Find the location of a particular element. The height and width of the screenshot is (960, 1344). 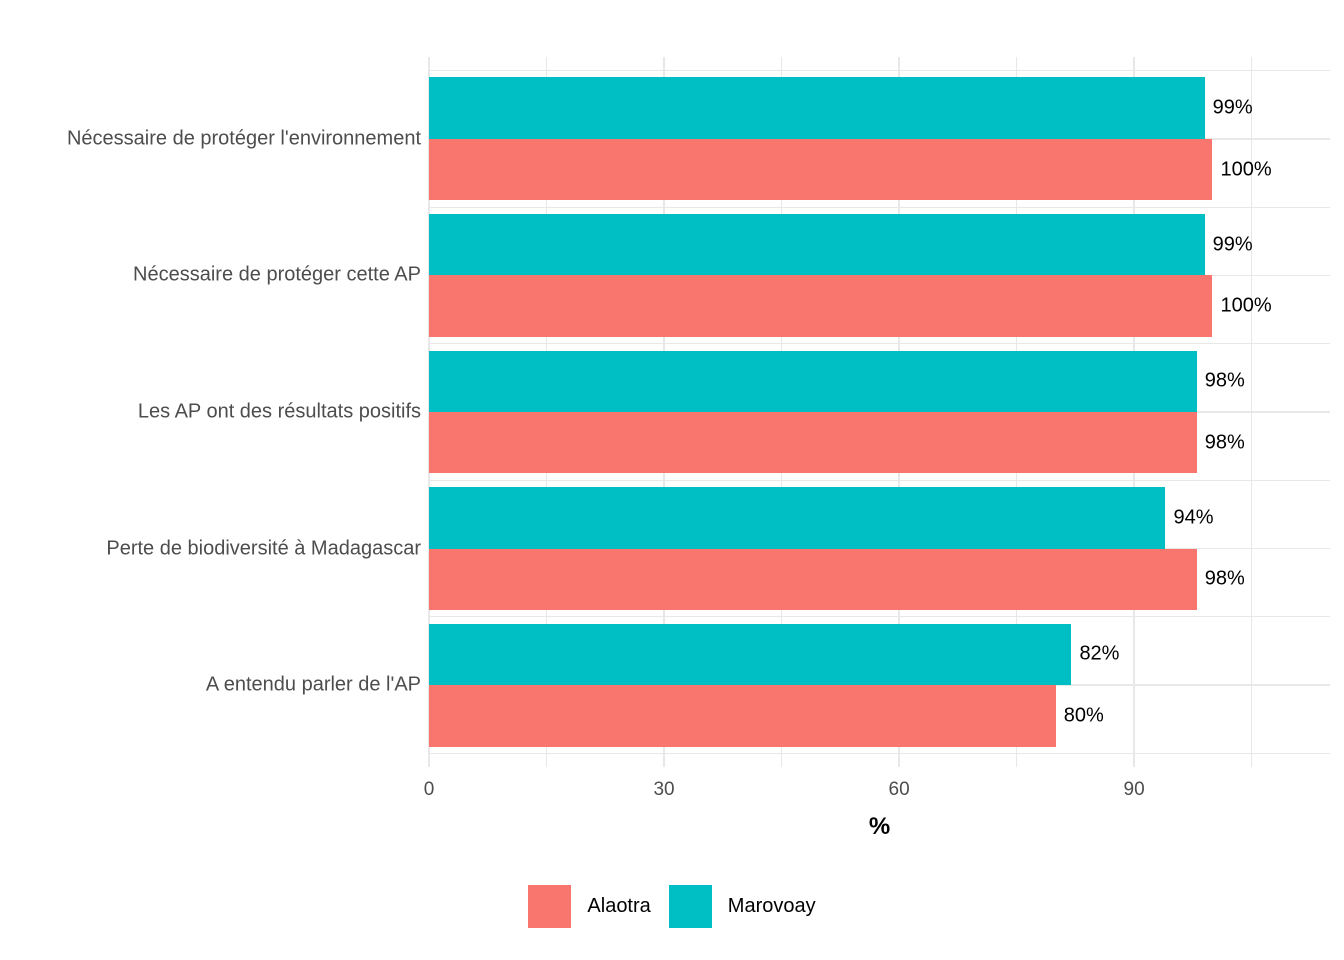

x-axis-title: % is located at coordinates (879, 826).